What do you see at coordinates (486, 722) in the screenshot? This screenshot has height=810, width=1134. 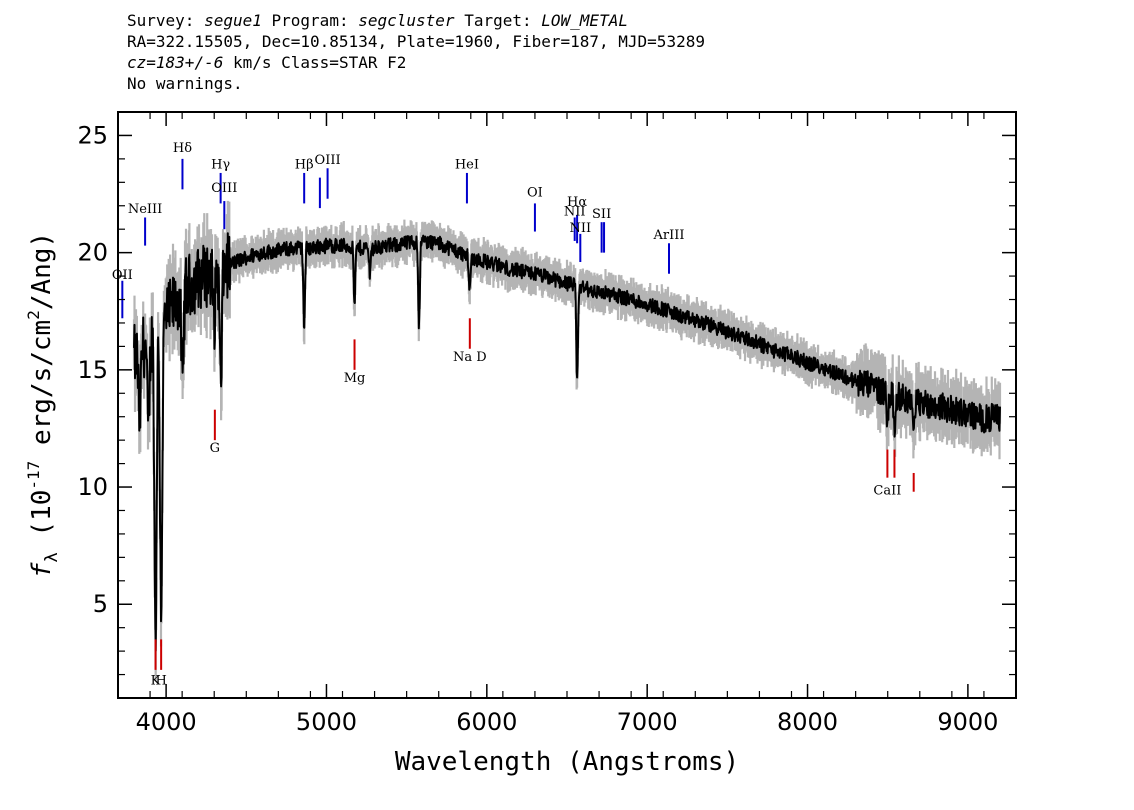 I see `x-tick-label: 6000` at bounding box center [486, 722].